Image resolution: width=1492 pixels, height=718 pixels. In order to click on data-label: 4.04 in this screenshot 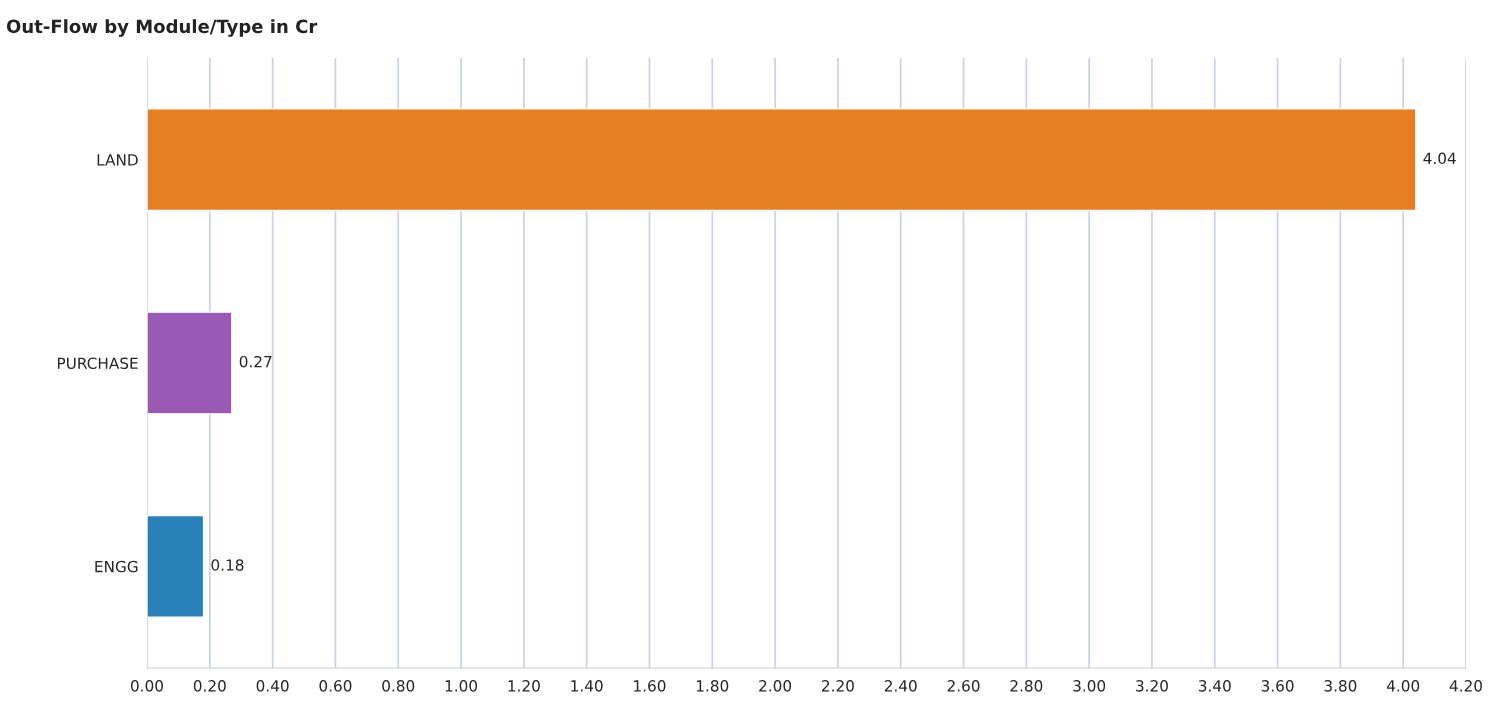, I will do `click(1439, 158)`.